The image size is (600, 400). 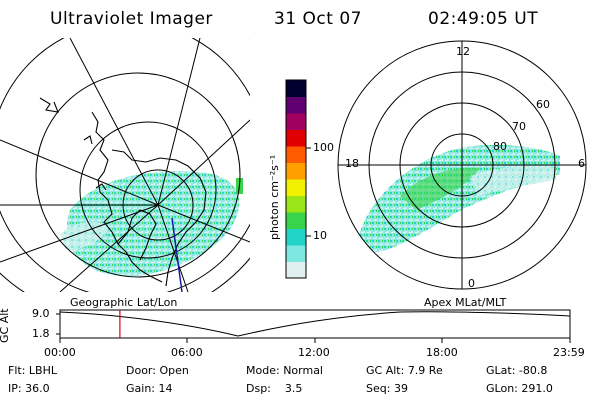 What do you see at coordinates (187, 352) in the screenshot?
I see `time-tick-0600: 06:00` at bounding box center [187, 352].